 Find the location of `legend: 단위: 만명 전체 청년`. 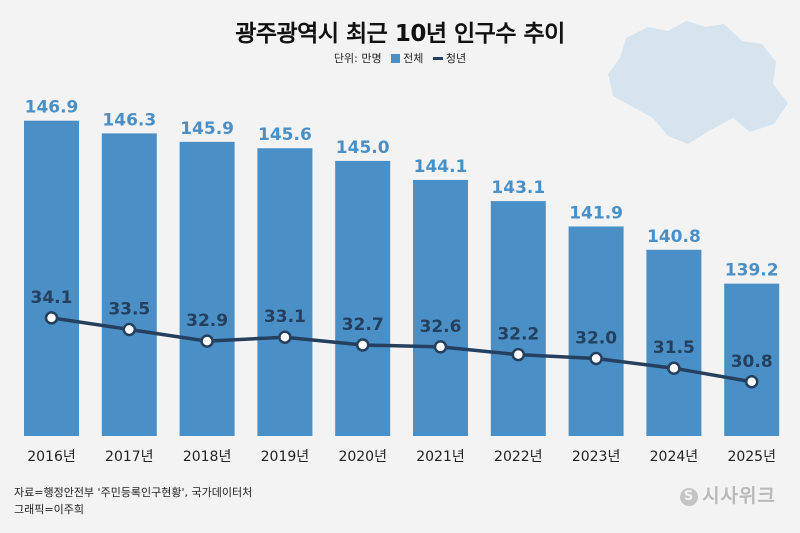

legend: 단위: 만명 전체 청년 is located at coordinates (400, 58).